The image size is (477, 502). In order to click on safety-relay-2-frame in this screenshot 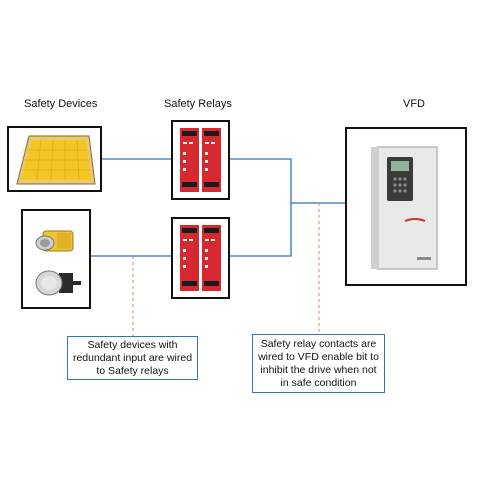, I will do `click(200, 258)`.